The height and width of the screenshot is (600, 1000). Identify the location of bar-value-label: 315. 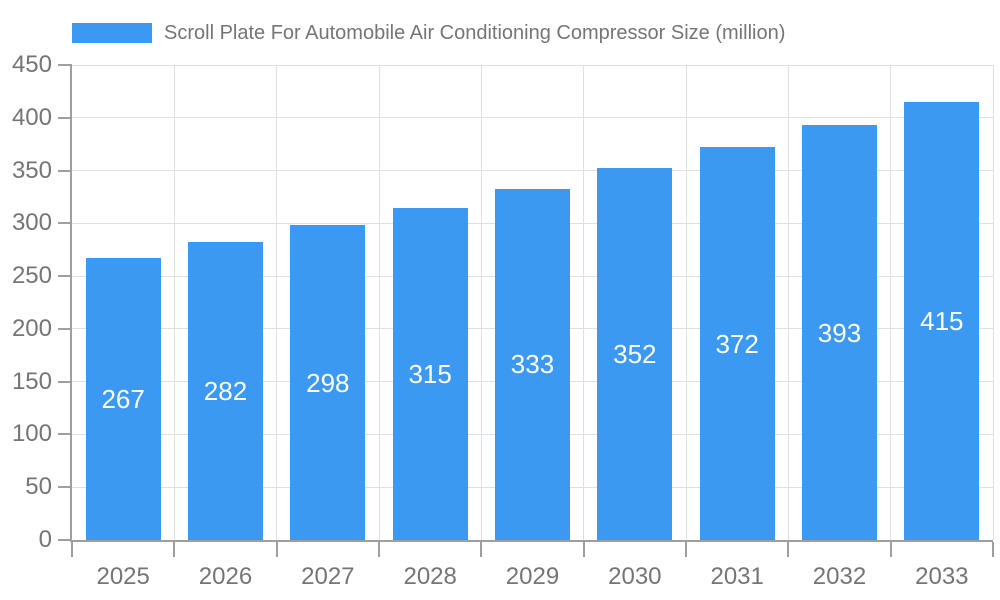
(430, 373).